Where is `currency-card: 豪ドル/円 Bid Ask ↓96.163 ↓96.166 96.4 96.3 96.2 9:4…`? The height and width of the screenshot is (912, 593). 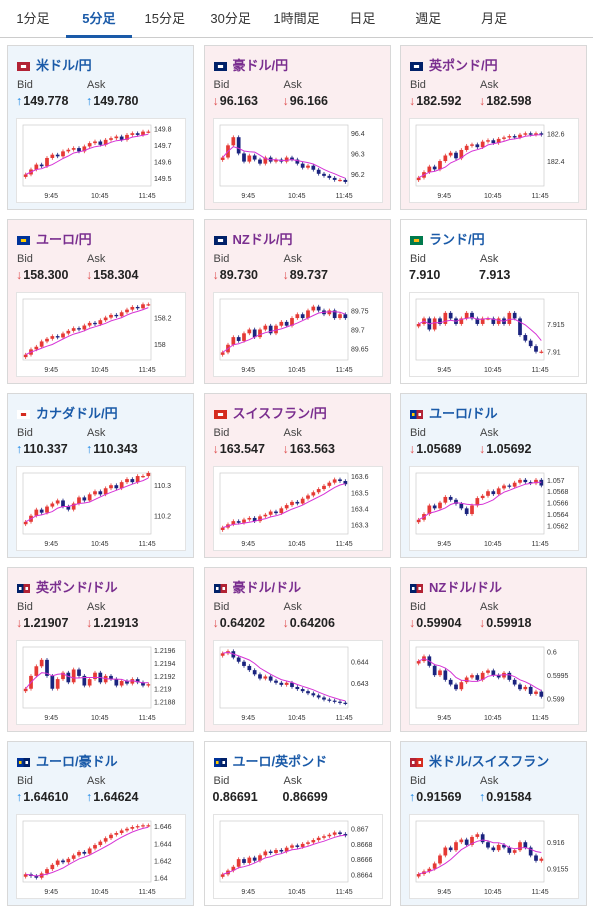
currency-card: 豪ドル/円 Bid Ask ↓96.163 ↓96.166 96.4 96.3 96.2 9:4… is located at coordinates (297, 127).